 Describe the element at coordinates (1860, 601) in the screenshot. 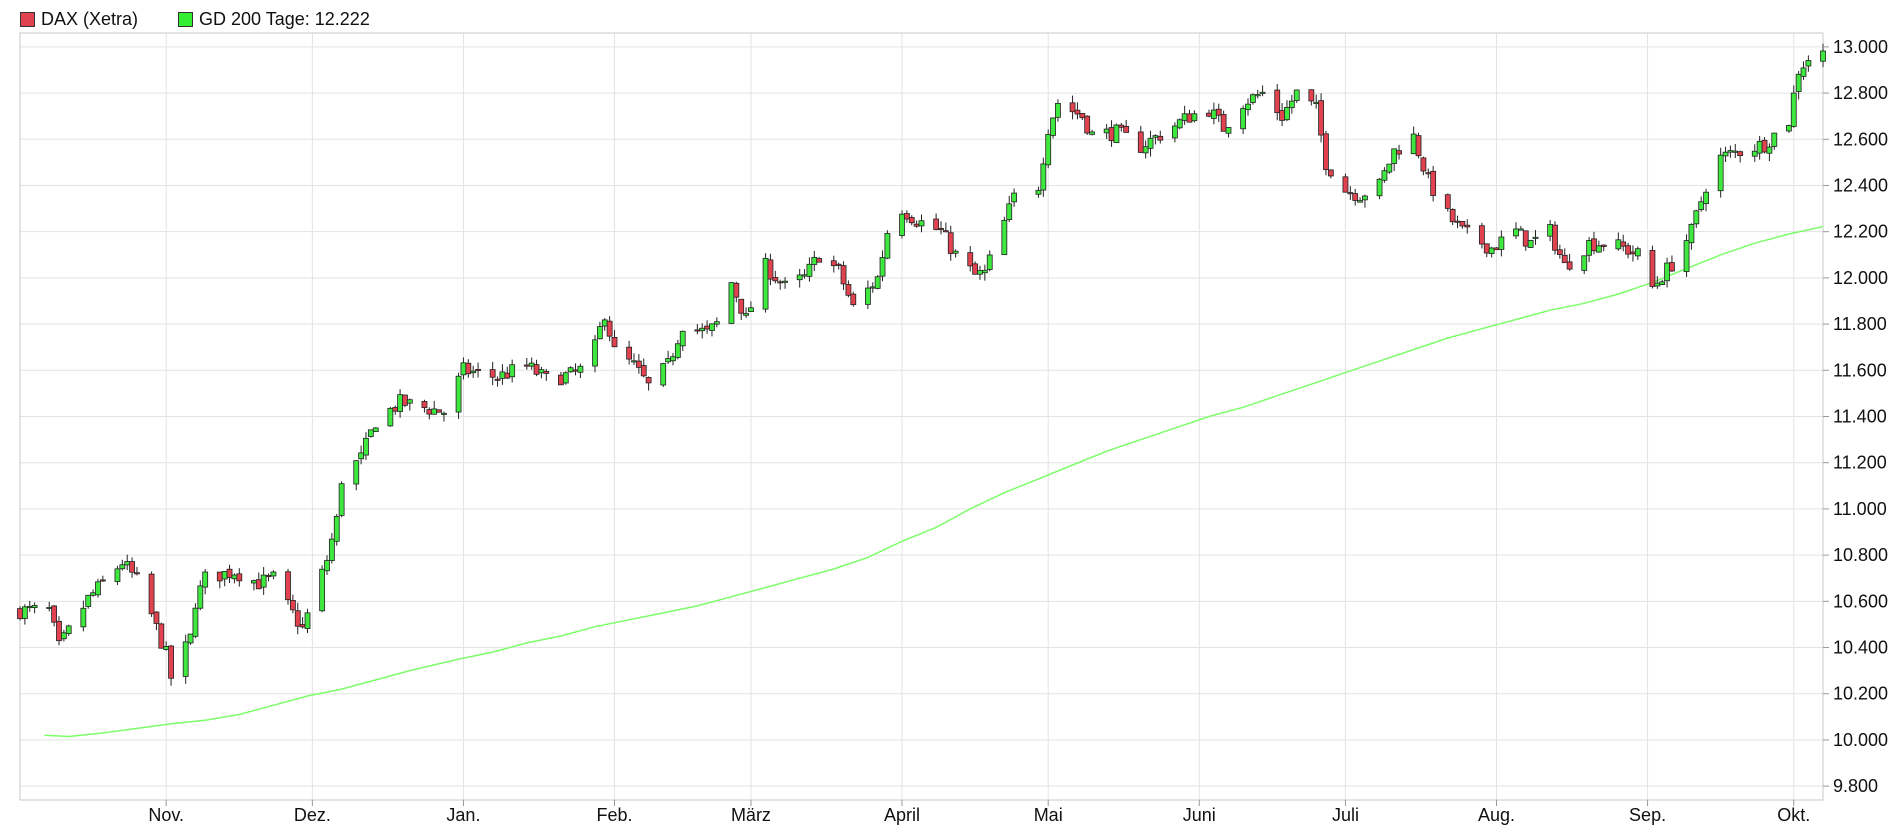

I see `y-tick-label: 10.600` at that location.